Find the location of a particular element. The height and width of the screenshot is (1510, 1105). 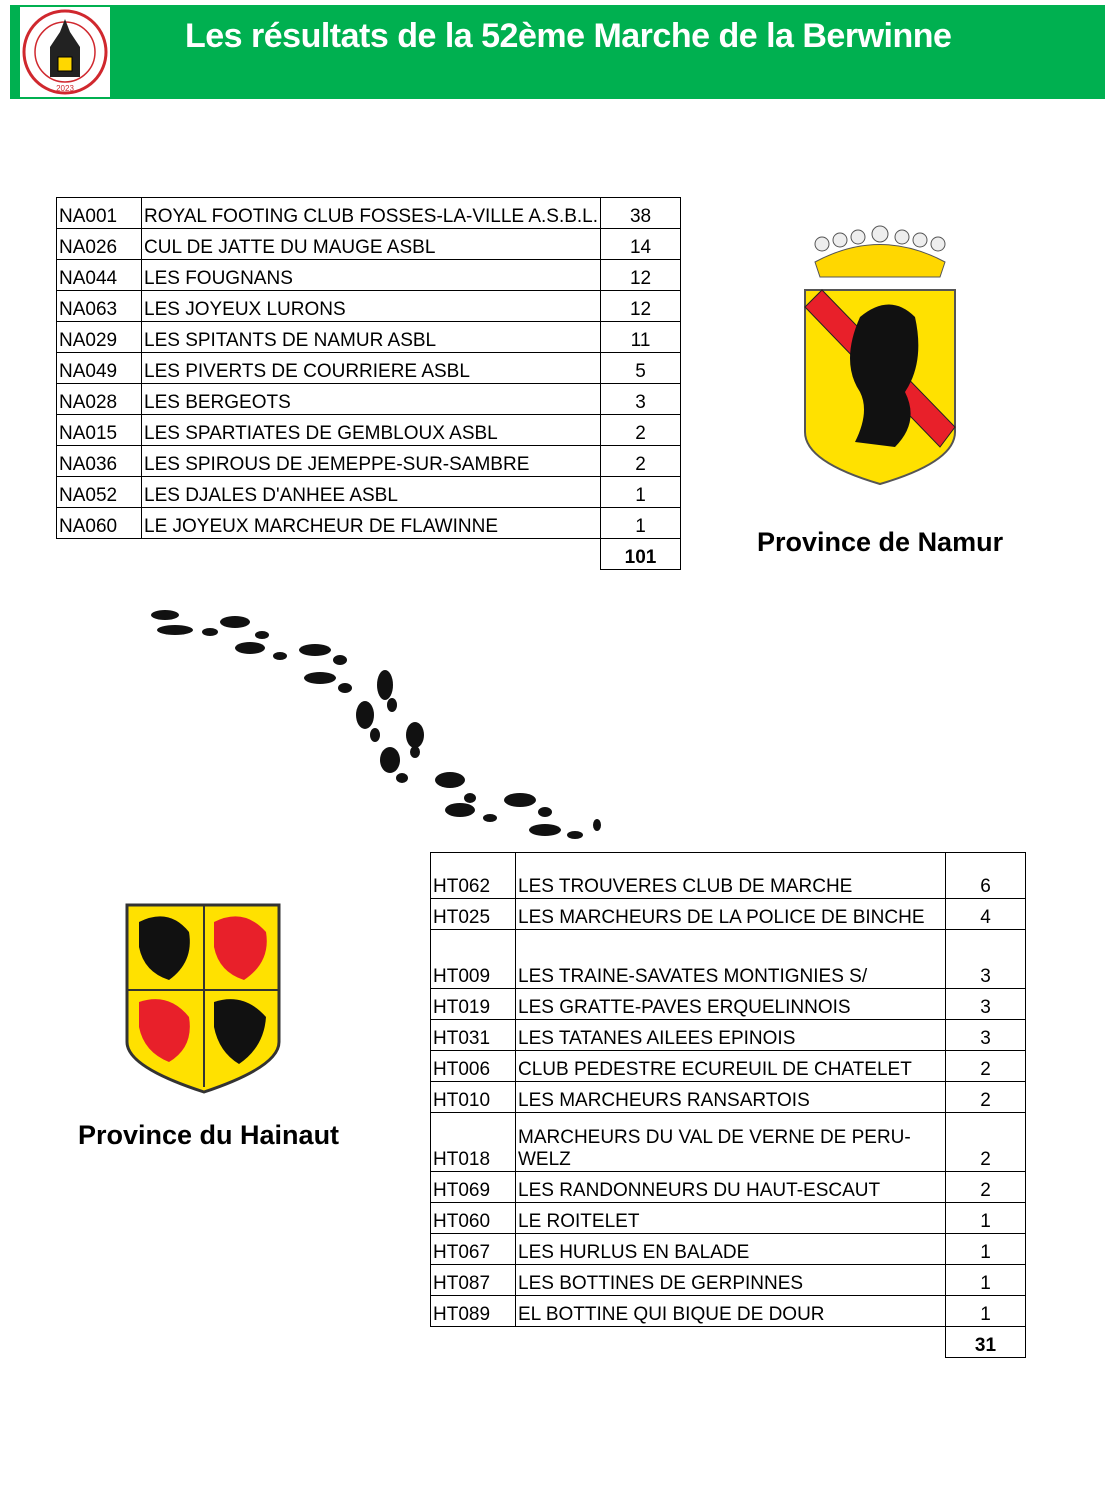

club-name: LES DJALES D'ANHEE ASBL is located at coordinates (371, 492).